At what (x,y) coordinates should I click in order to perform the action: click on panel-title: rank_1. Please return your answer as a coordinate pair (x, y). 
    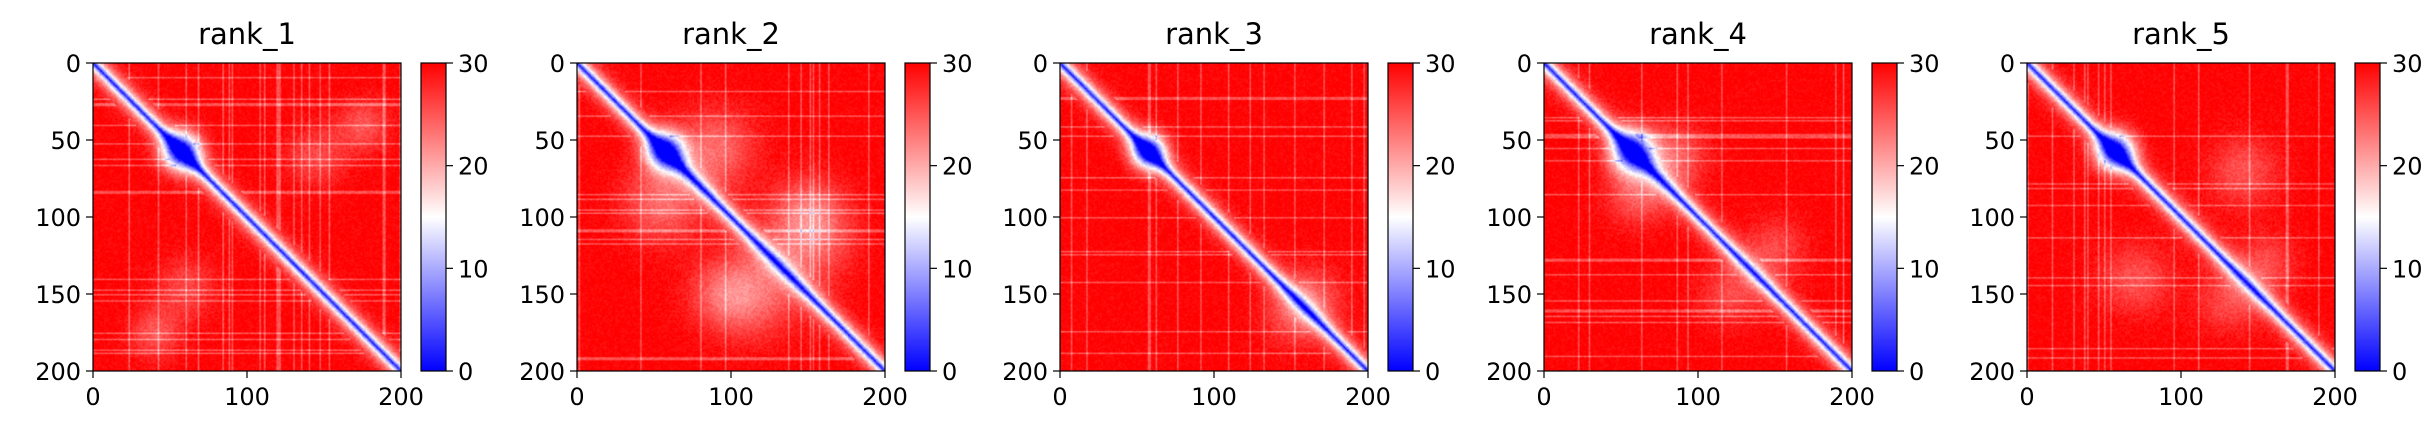
    Looking at the image, I should click on (247, 34).